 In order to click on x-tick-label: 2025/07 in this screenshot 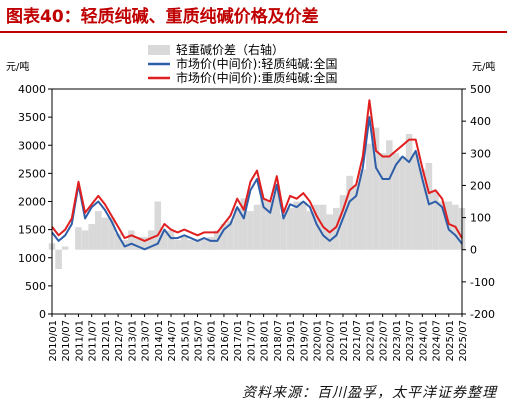, I will do `click(463, 341)`.